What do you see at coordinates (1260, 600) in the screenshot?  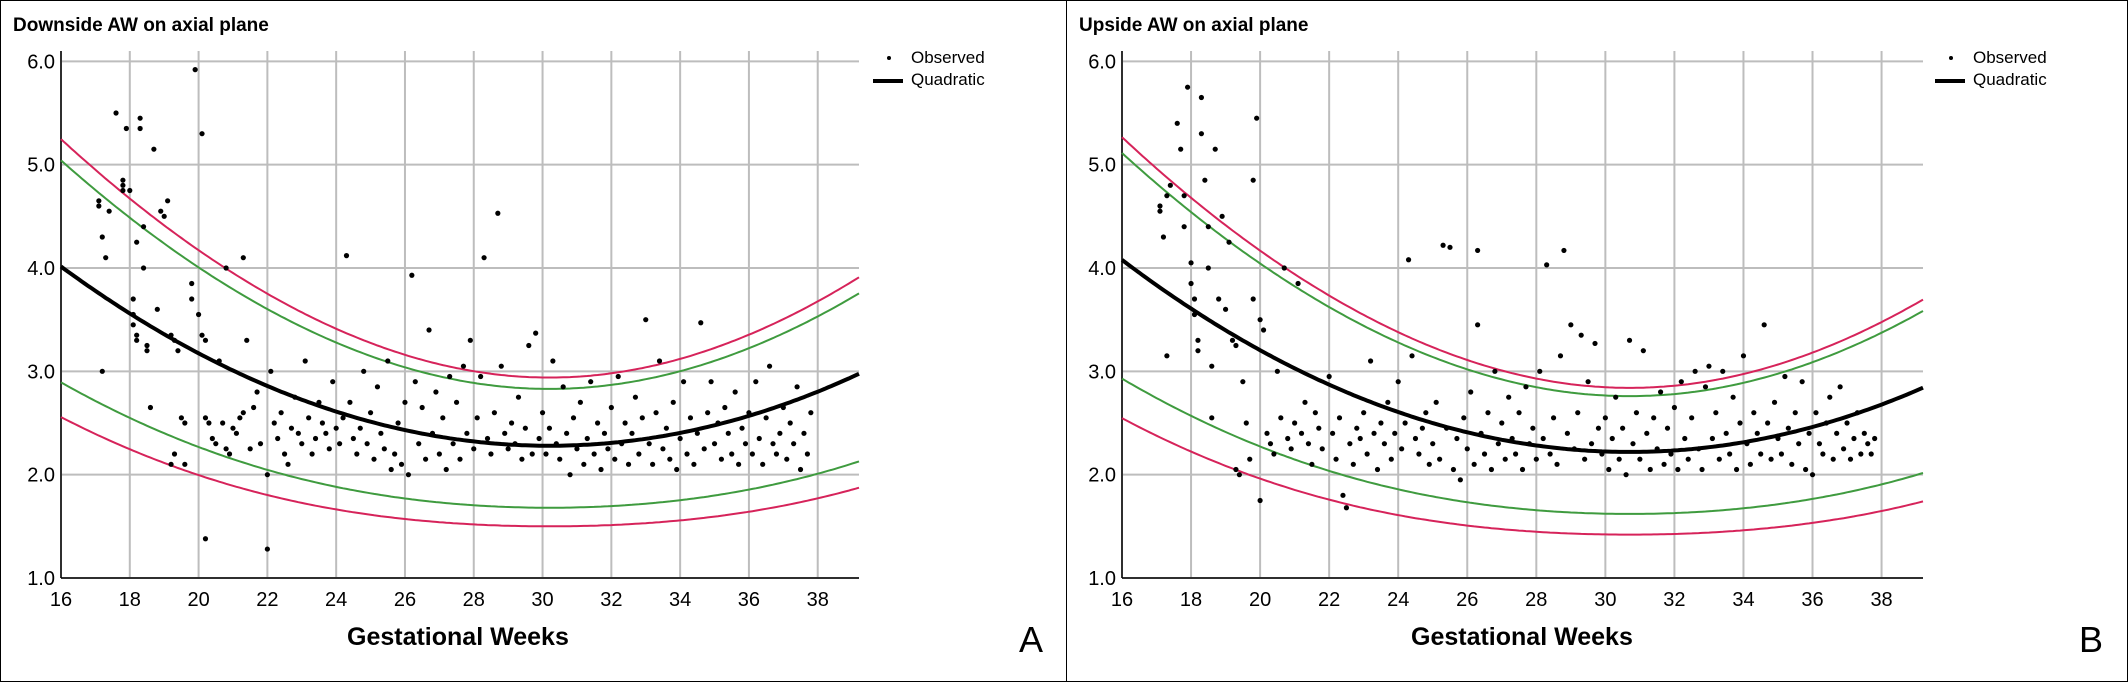 I see `x-tick-label: 20` at bounding box center [1260, 600].